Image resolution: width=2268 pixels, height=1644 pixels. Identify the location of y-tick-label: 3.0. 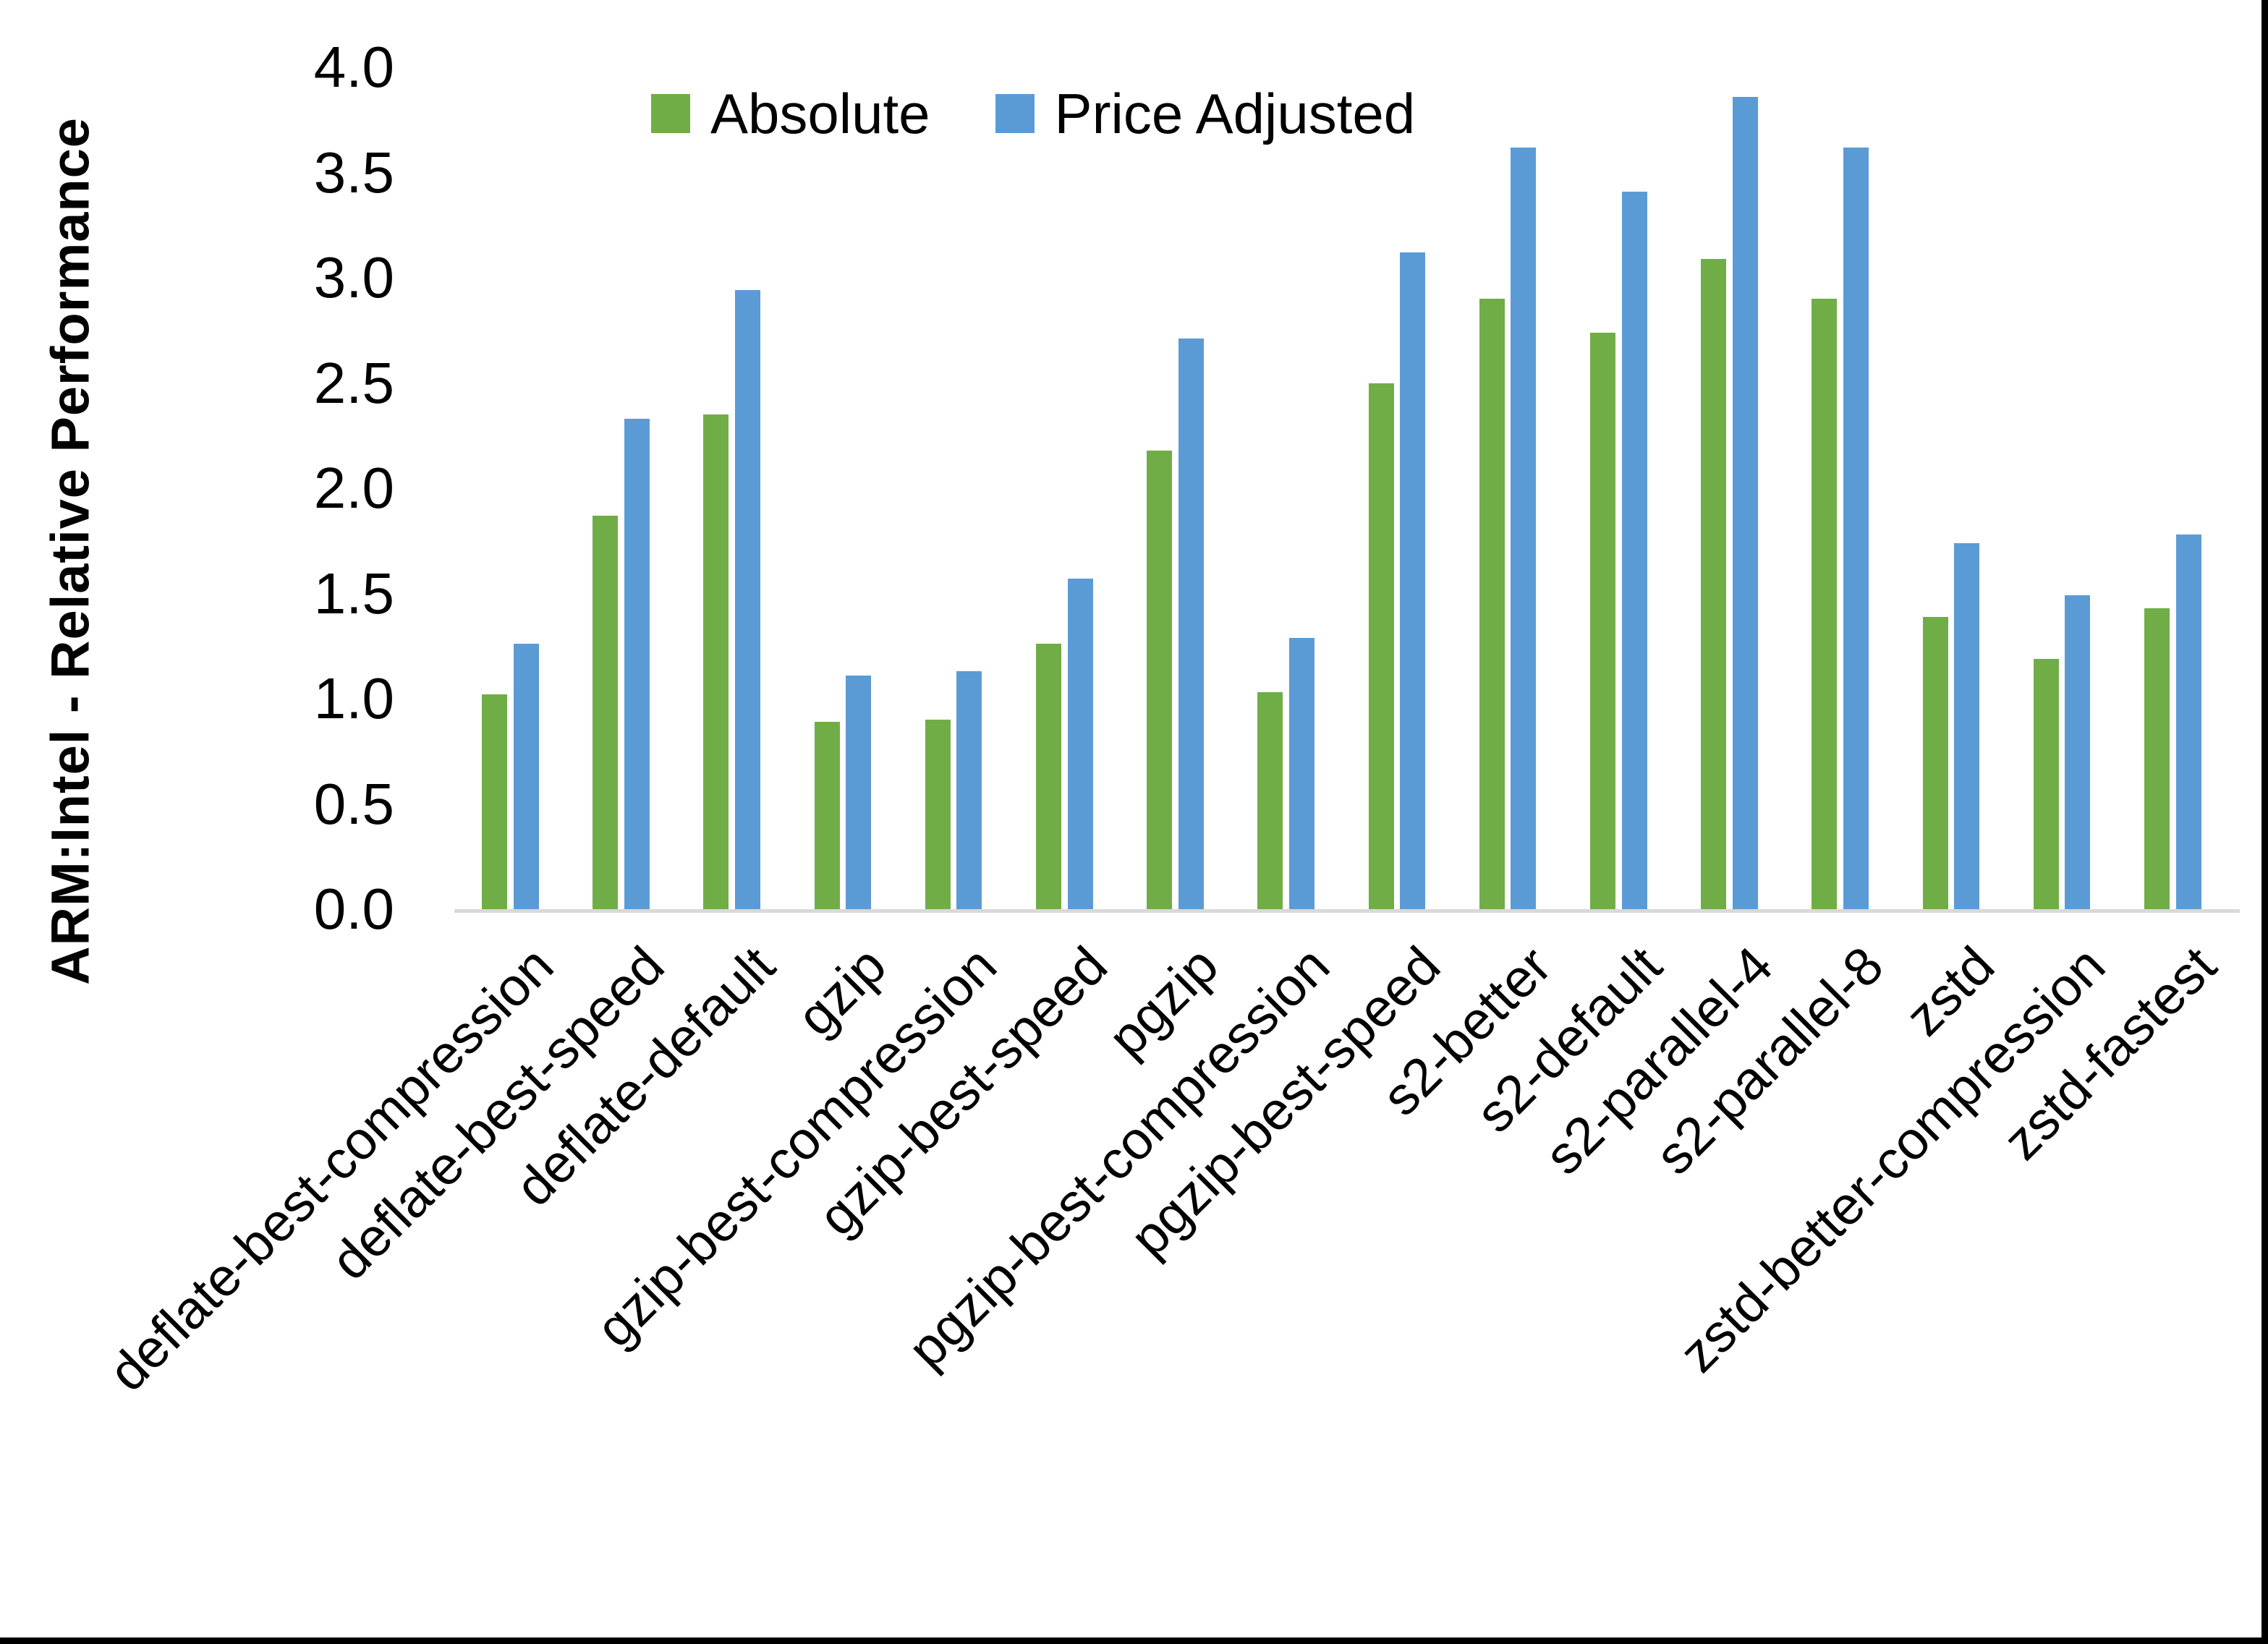
(353, 277).